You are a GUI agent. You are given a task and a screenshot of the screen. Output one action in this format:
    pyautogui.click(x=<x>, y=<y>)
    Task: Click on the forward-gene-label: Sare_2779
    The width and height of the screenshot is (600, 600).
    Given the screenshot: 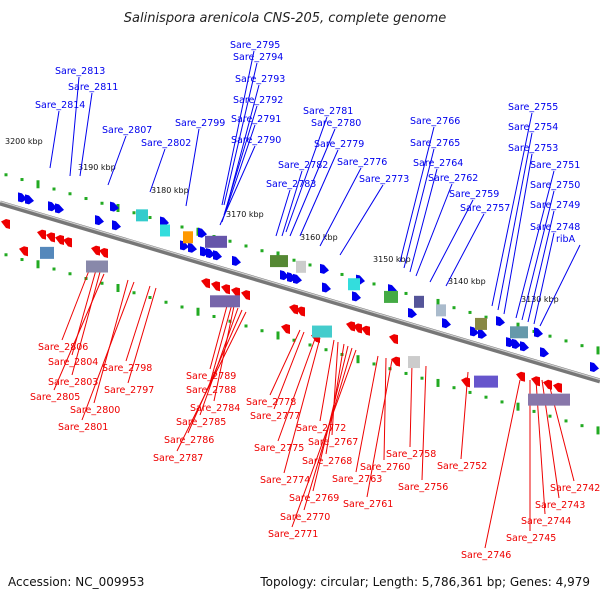 What is the action you would take?
    pyautogui.click(x=339, y=144)
    